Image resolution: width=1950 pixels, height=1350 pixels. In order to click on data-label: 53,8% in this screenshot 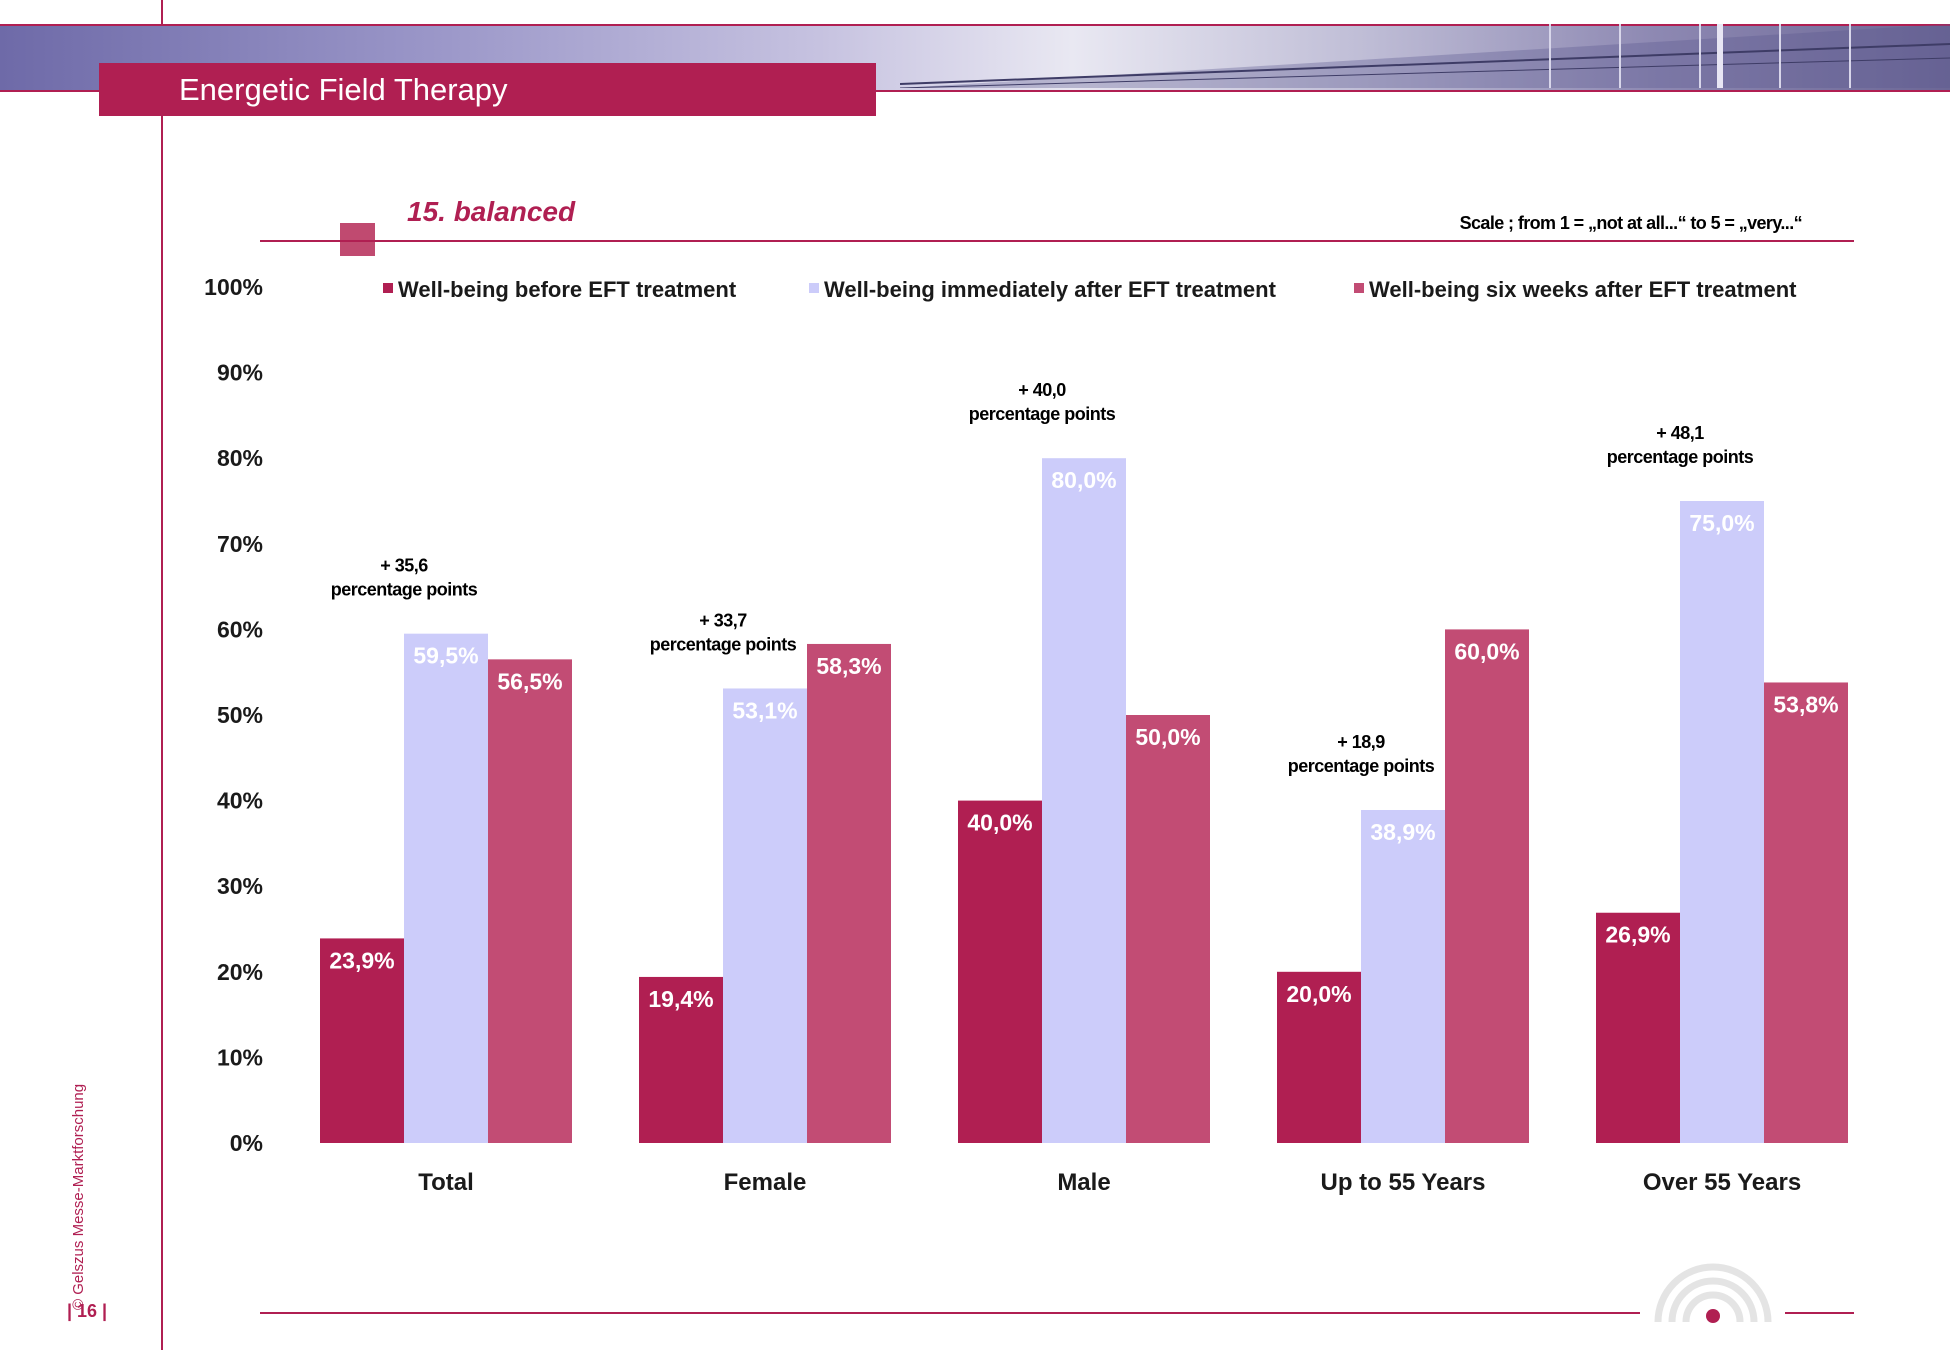, I will do `click(1805, 704)`.